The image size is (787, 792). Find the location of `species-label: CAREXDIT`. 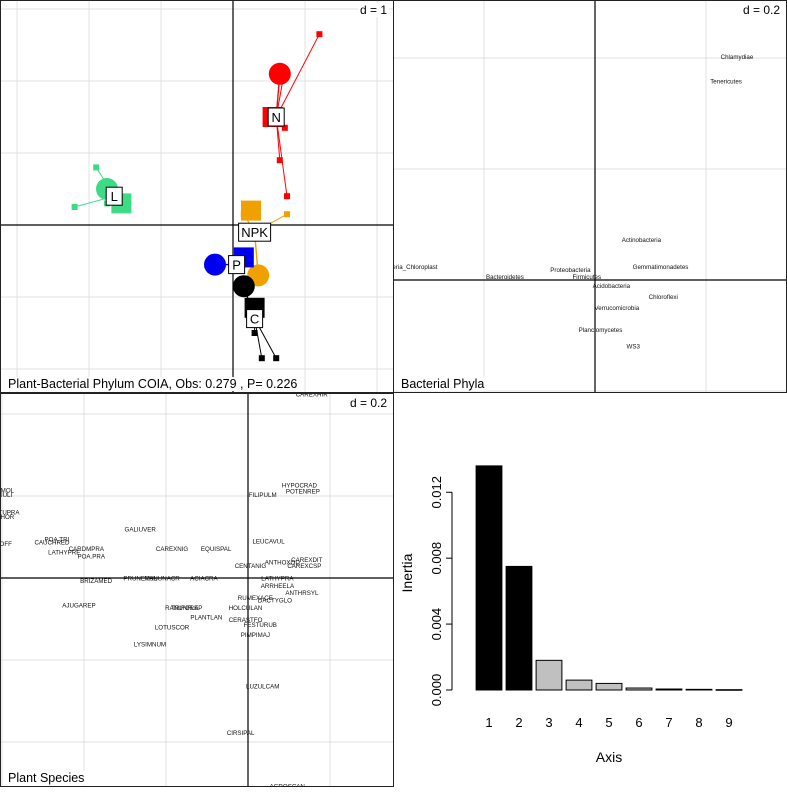

species-label: CAREXDIT is located at coordinates (307, 560).